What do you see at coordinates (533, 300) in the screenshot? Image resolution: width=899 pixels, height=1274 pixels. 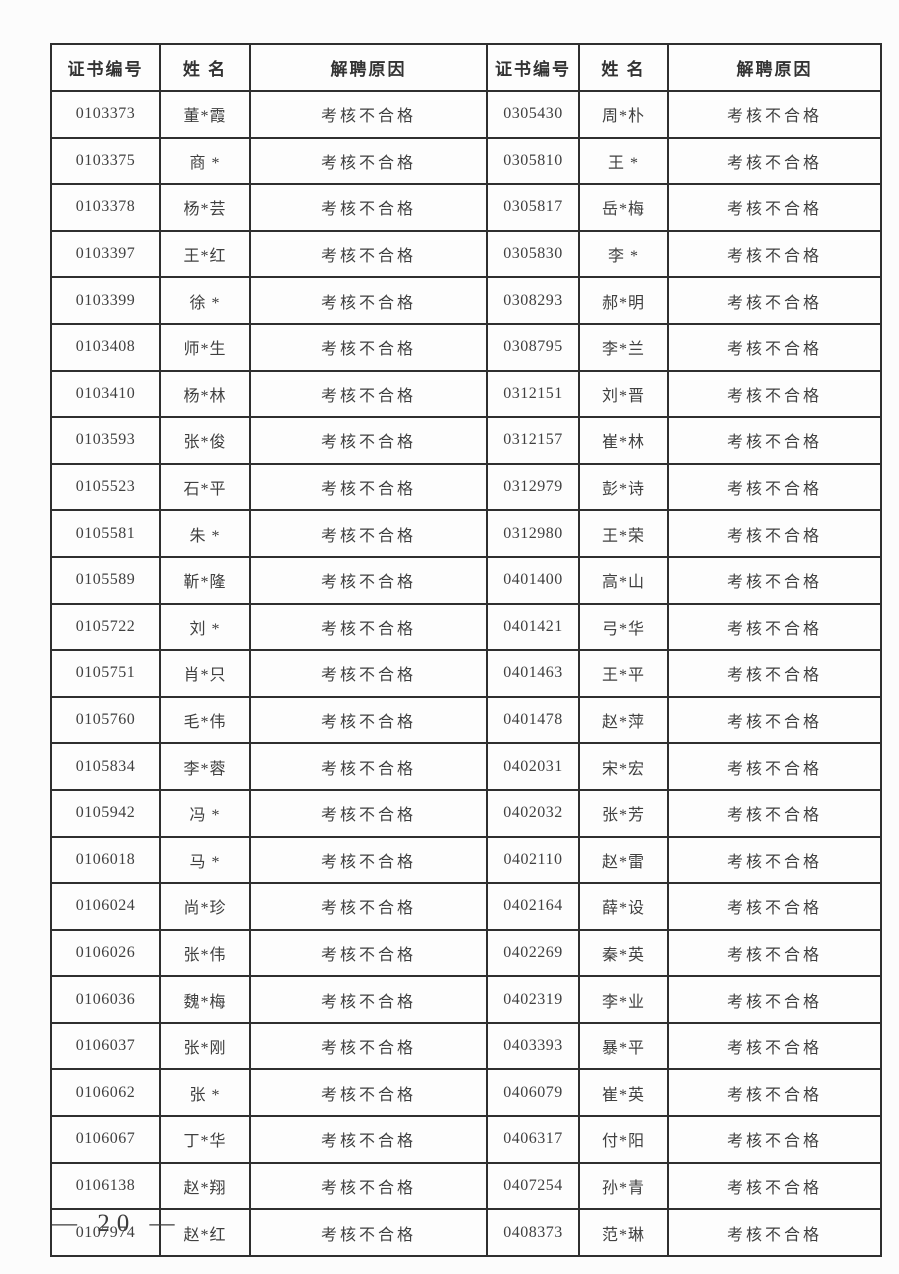 I see `cert-cell: 0308293` at bounding box center [533, 300].